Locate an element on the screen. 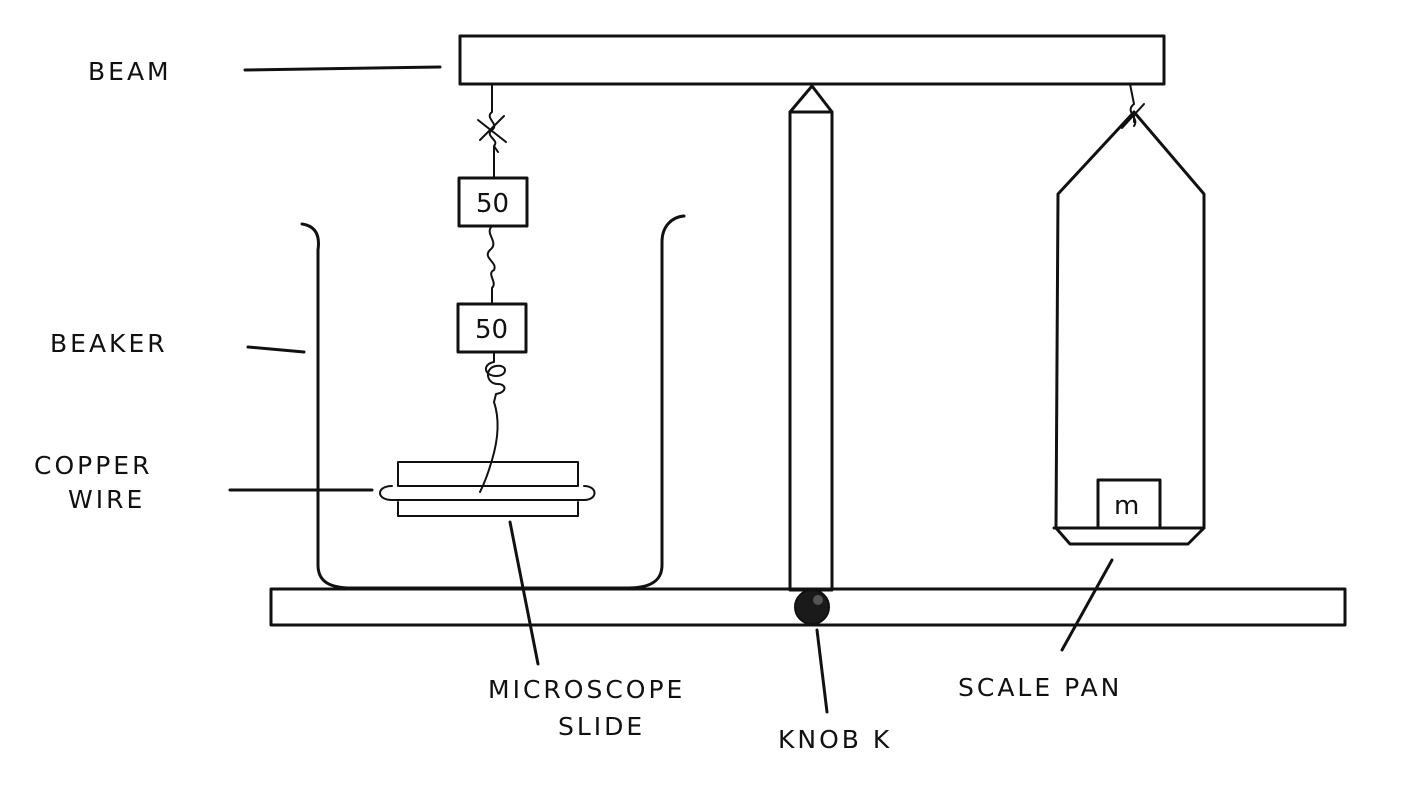 The height and width of the screenshot is (786, 1404). lower-coil is located at coordinates (495, 377).